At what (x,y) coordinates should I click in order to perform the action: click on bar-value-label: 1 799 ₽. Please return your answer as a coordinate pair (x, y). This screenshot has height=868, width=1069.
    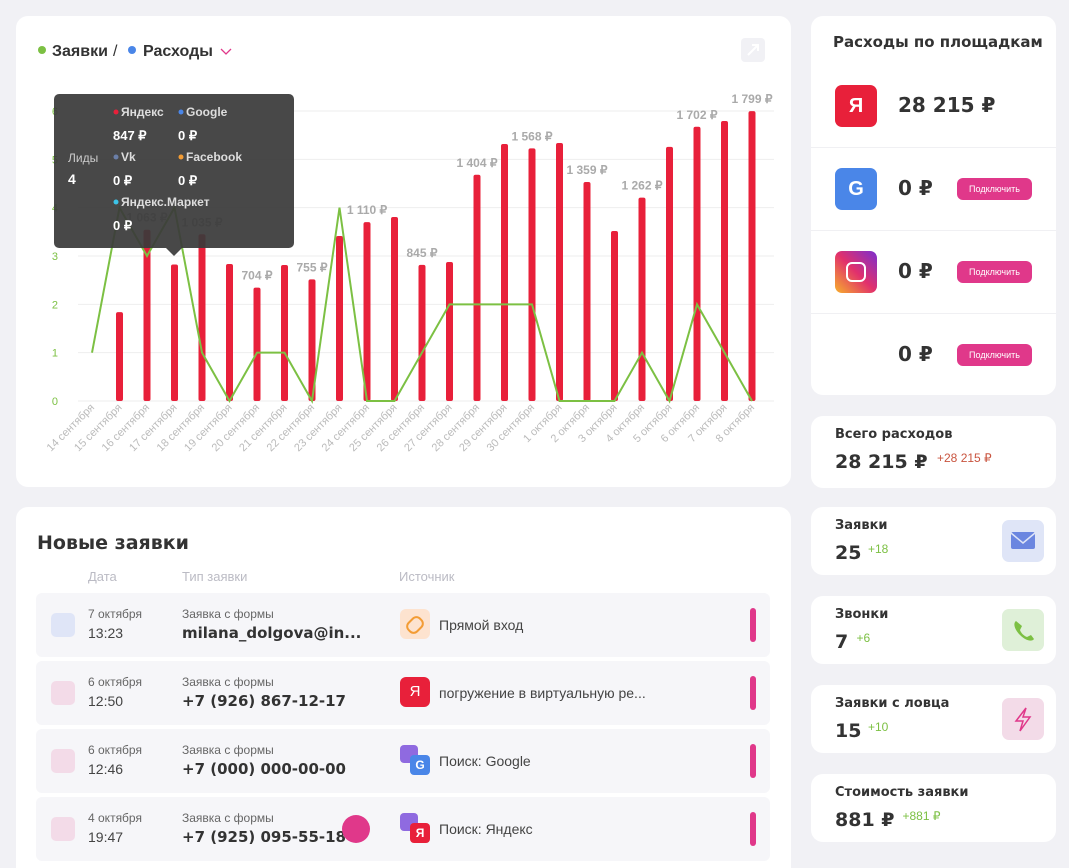
    Looking at the image, I should click on (752, 99).